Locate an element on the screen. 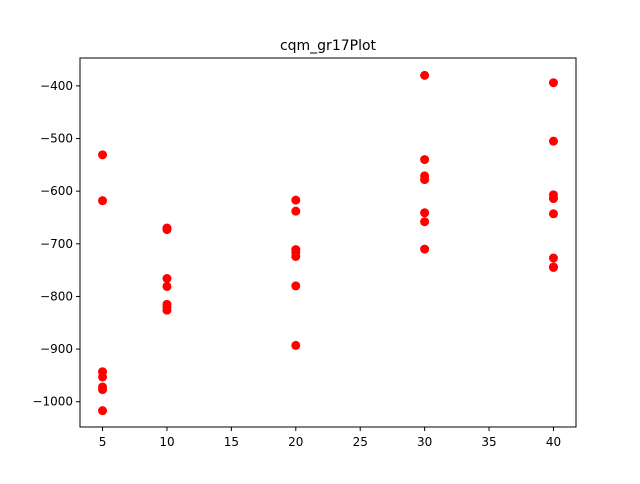 The image size is (640, 484). x-tick-label: 30 is located at coordinates (424, 442).